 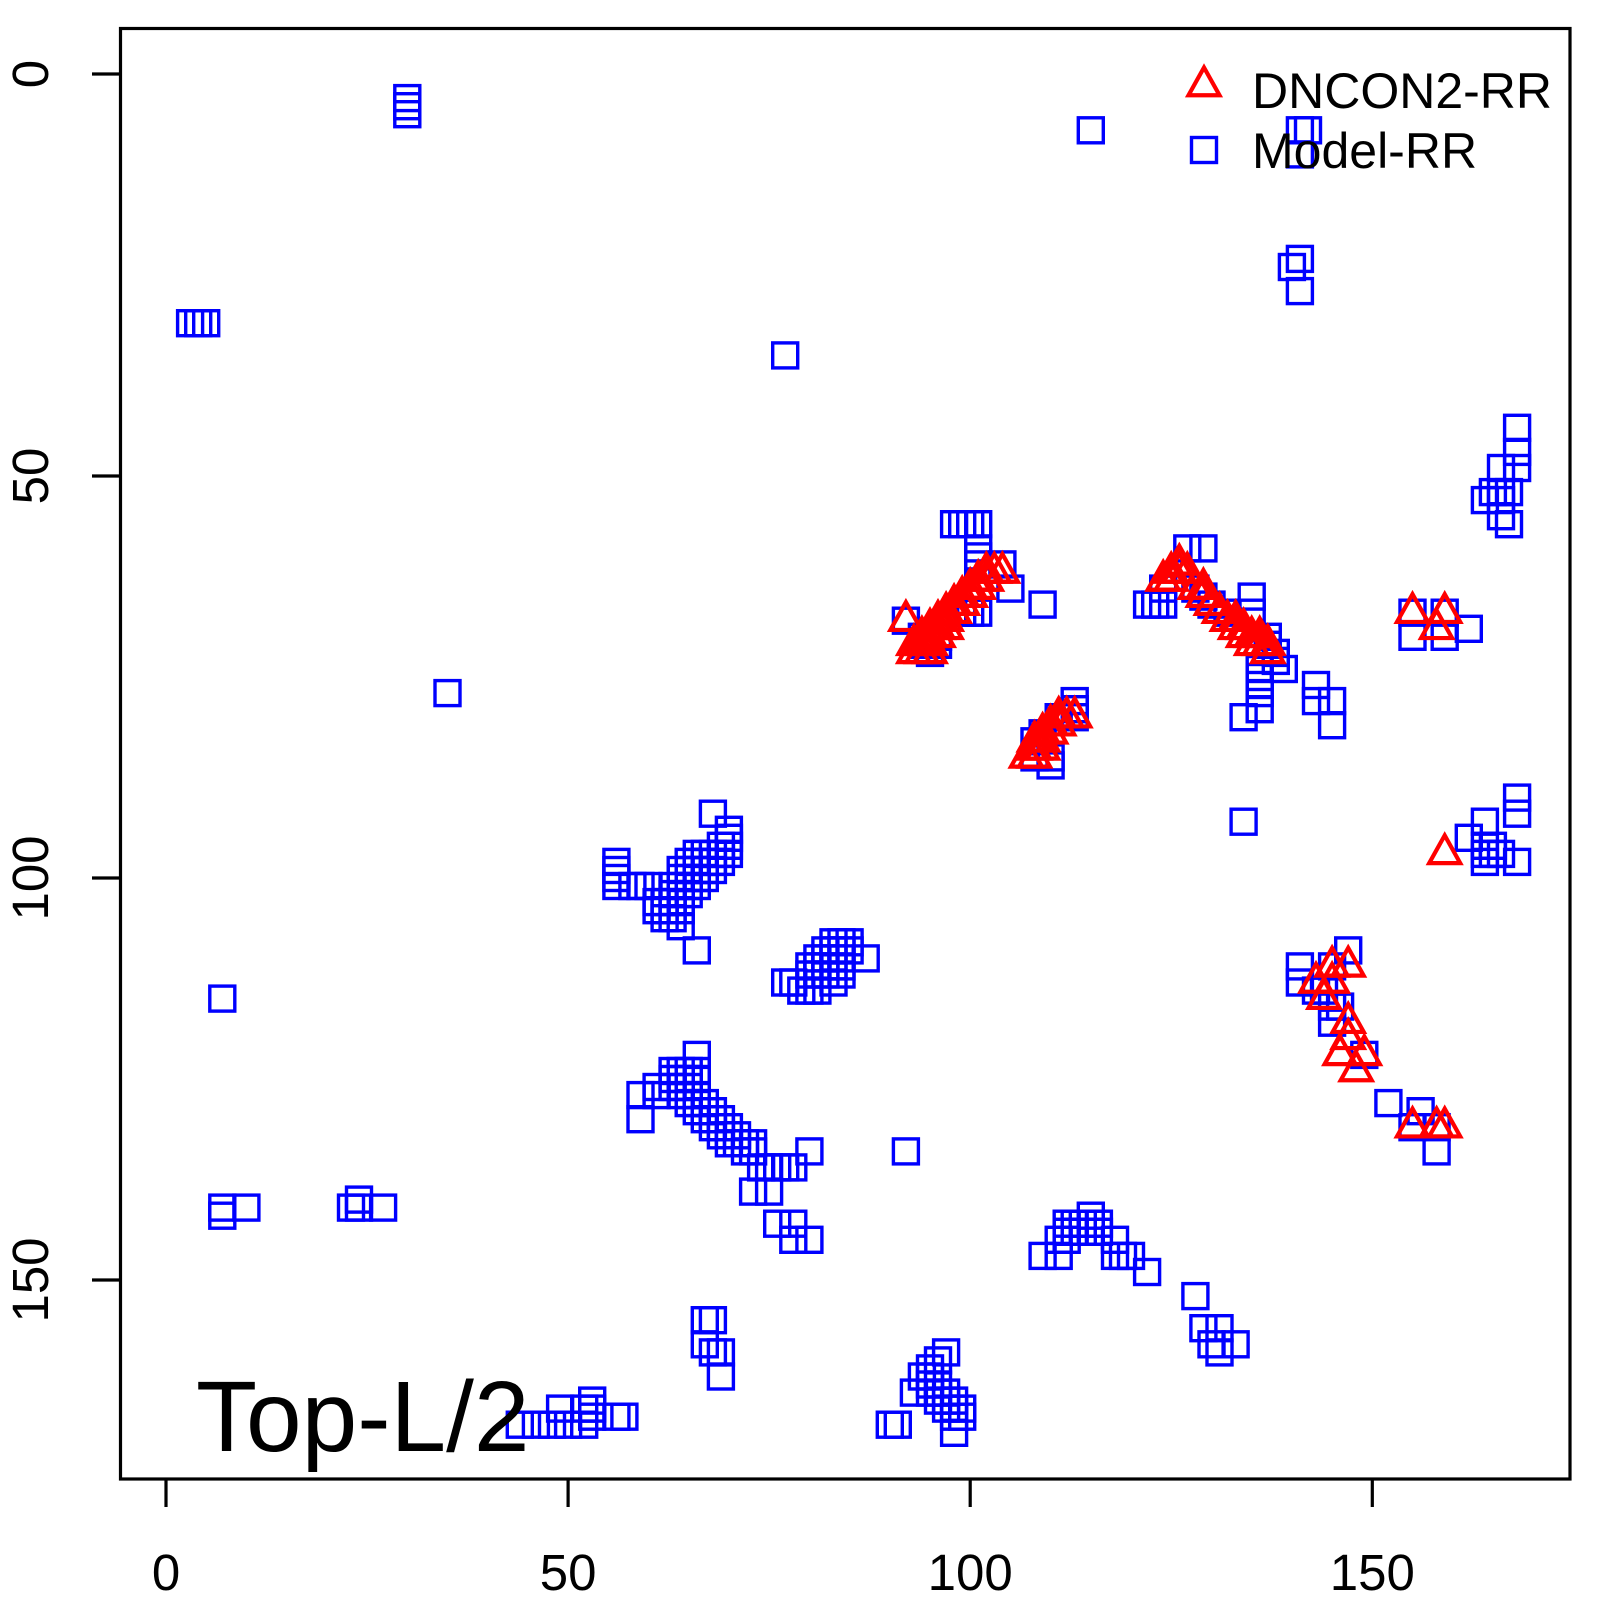 What do you see at coordinates (363, 1417) in the screenshot?
I see `svg-text: Top-L/2` at bounding box center [363, 1417].